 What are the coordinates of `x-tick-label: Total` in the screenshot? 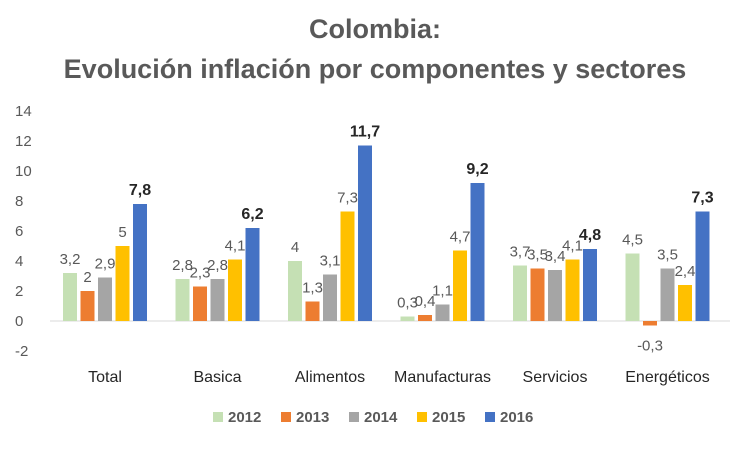 It's located at (105, 377).